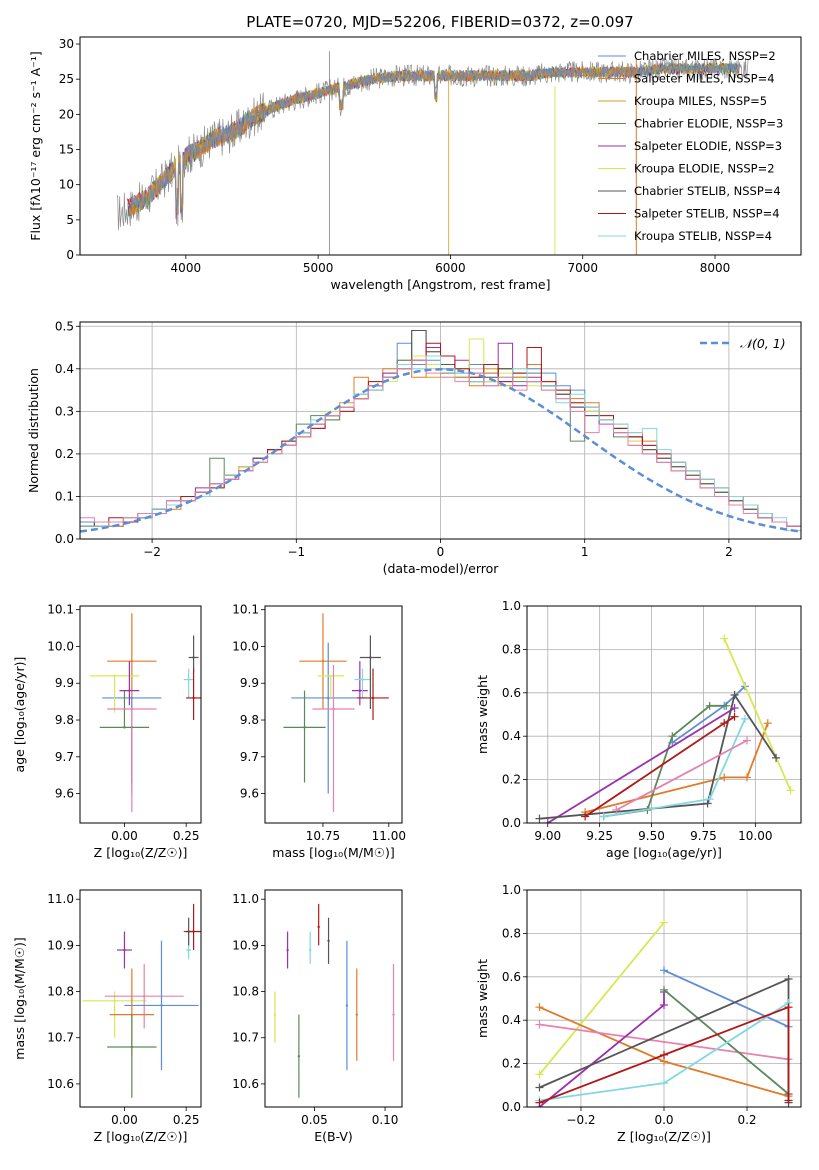 This screenshot has width=819, height=1170. I want to click on y-tick-label: 9.8, so click(249, 720).